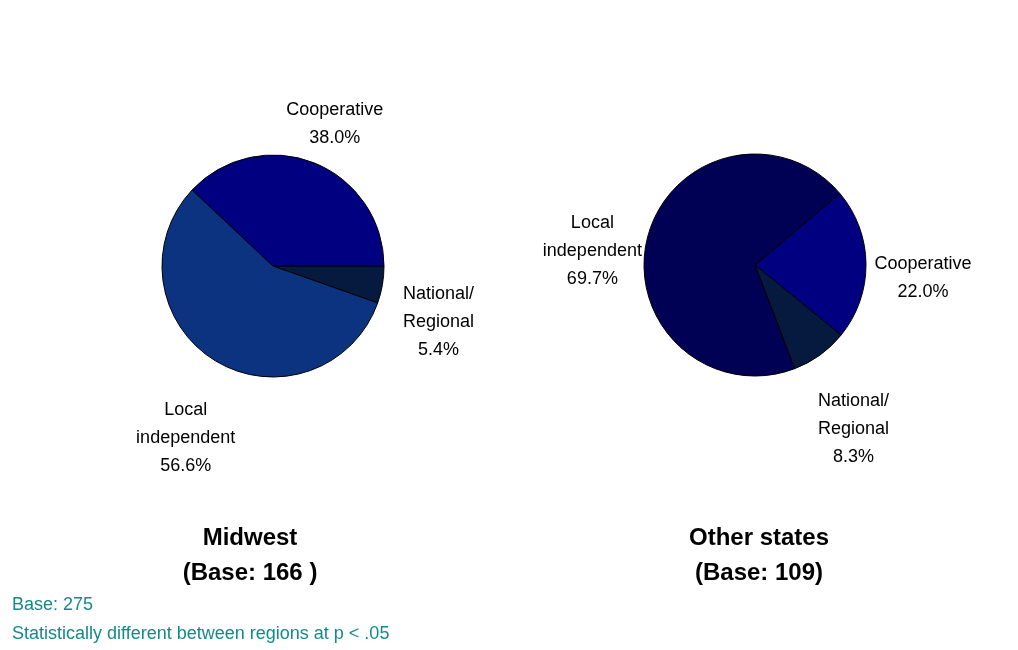 Image resolution: width=1018 pixels, height=650 pixels. Describe the element at coordinates (759, 536) in the screenshot. I see `text: Other states` at that location.